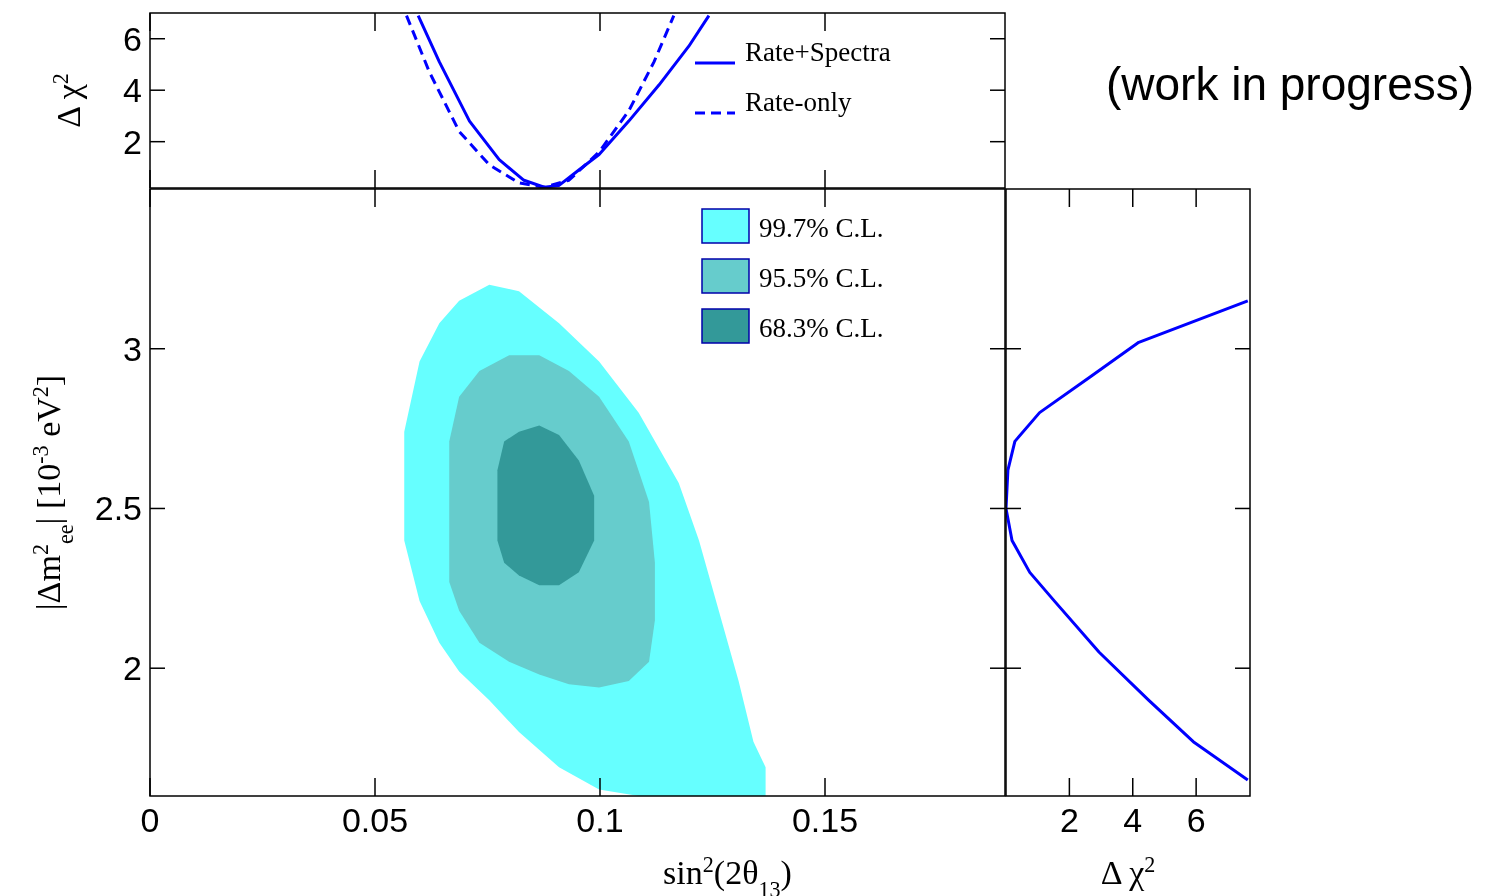 The height and width of the screenshot is (896, 1508). I want to click on y-tick-label: 2.5, so click(118, 508).